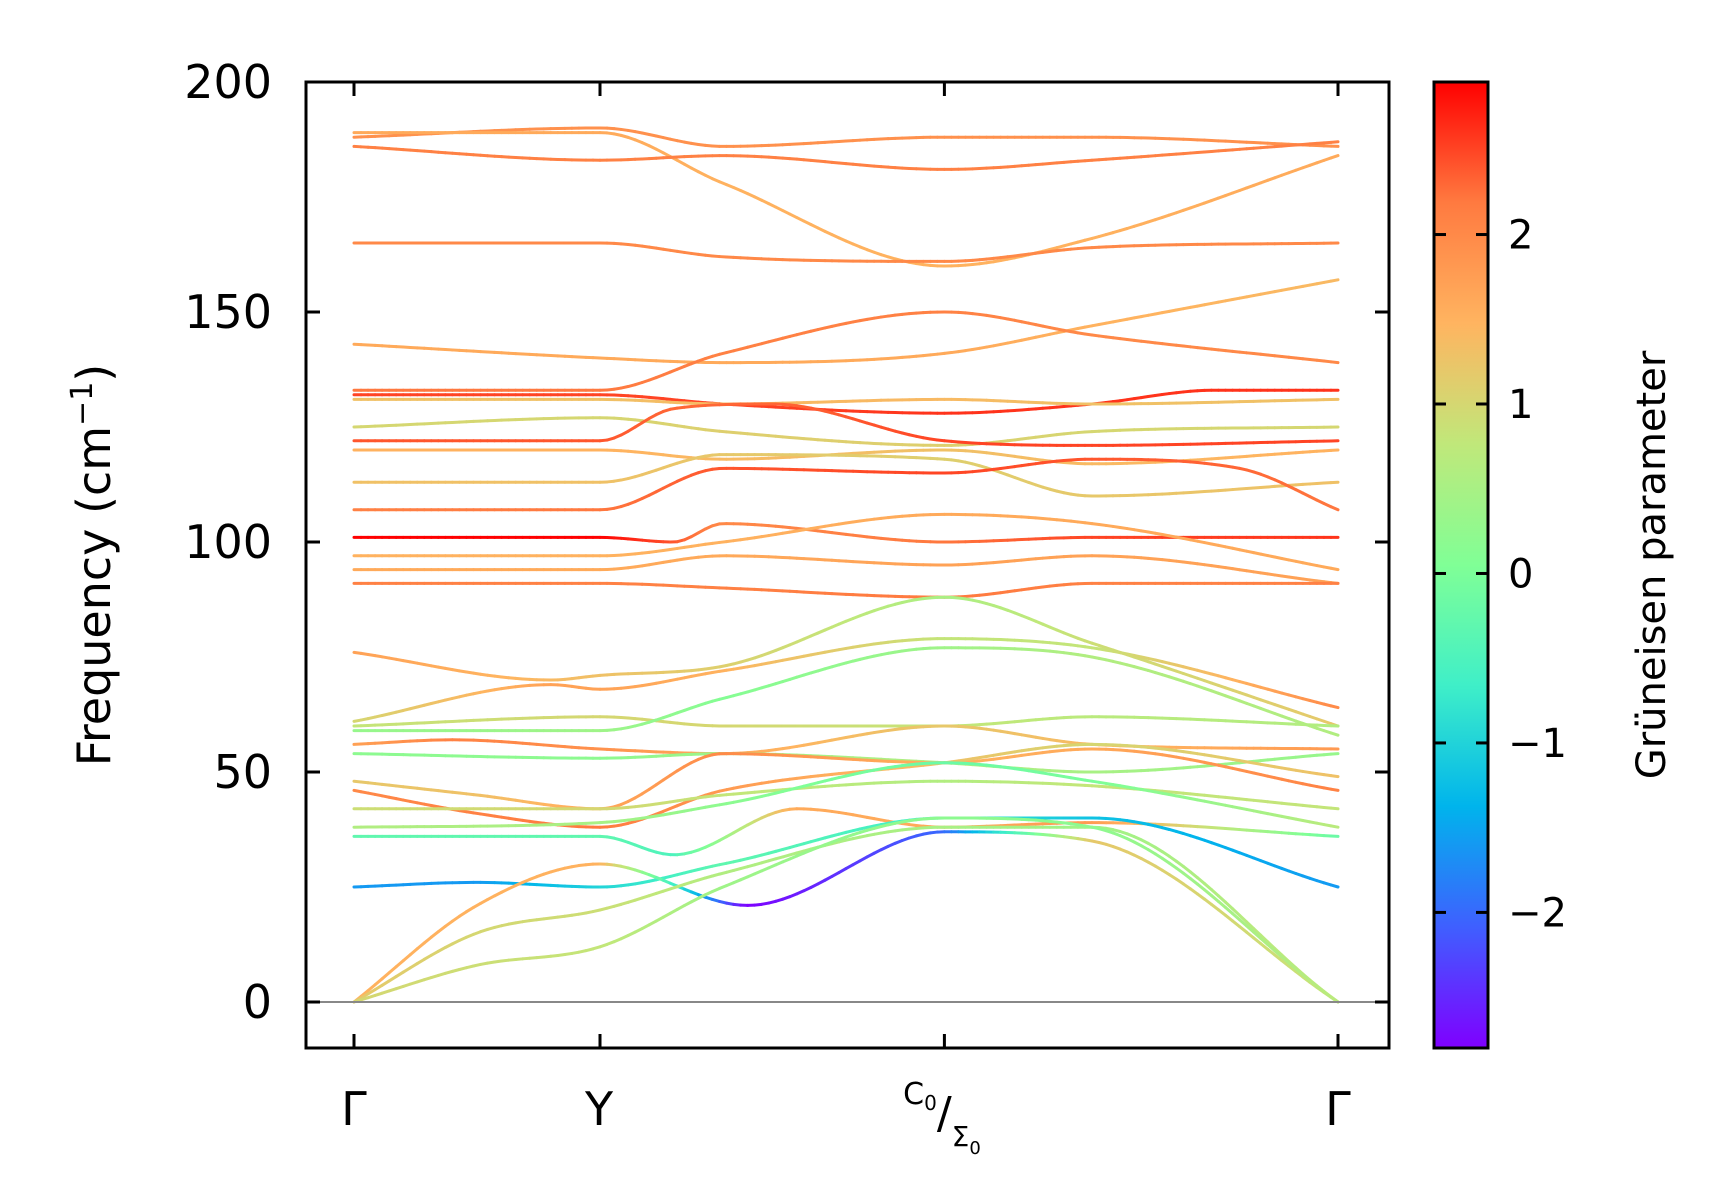 Image resolution: width=1727 pixels, height=1200 pixels. What do you see at coordinates (942, 1118) in the screenshot?
I see `xtick-c0-sigma0: C0/Σ0` at bounding box center [942, 1118].